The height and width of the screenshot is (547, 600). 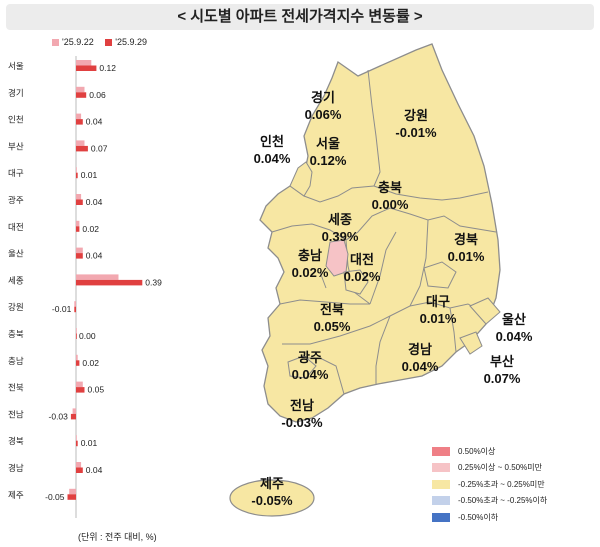 I want to click on bar-legend: '25.9.22 '25.9.29, so click(x=104, y=42).